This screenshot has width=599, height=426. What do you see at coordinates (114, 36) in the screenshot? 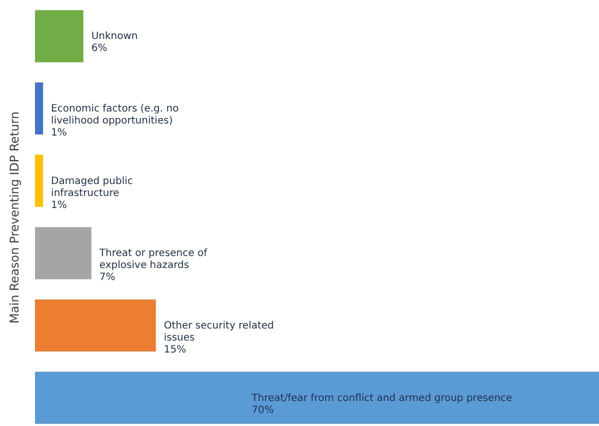
I see `y-tick-label: Unknown` at bounding box center [114, 36].